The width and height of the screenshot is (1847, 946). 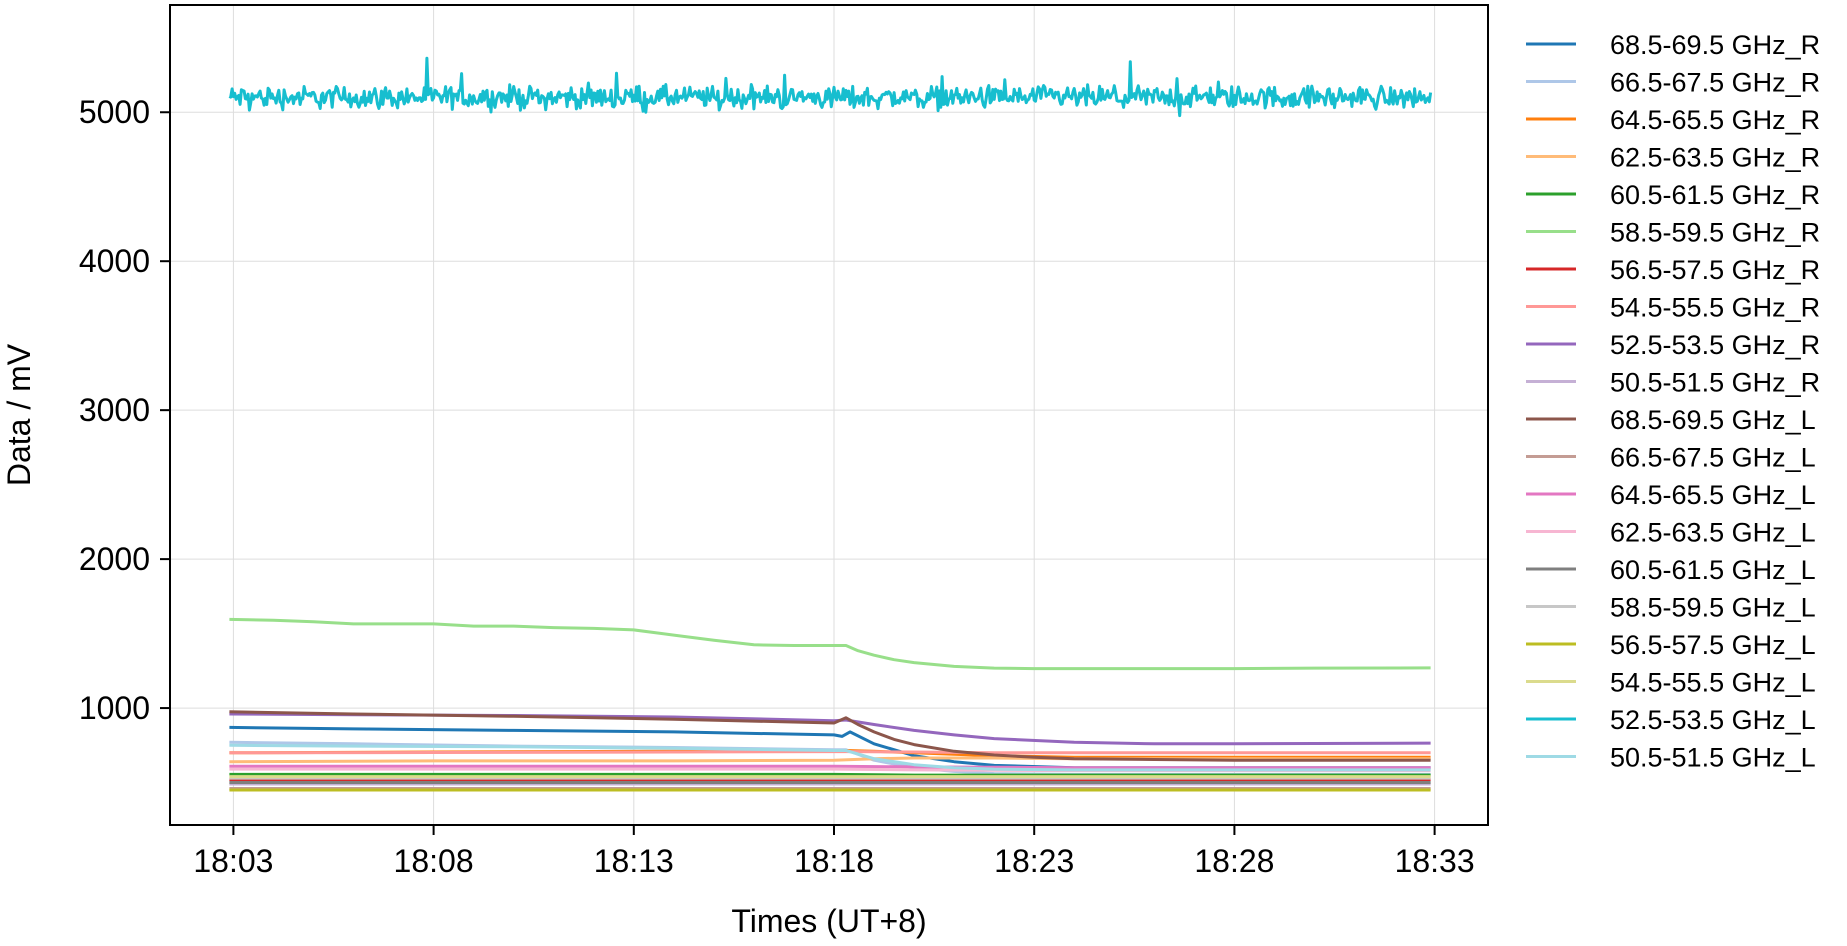 What do you see at coordinates (634, 861) in the screenshot?
I see `x-tick-label: 18:13` at bounding box center [634, 861].